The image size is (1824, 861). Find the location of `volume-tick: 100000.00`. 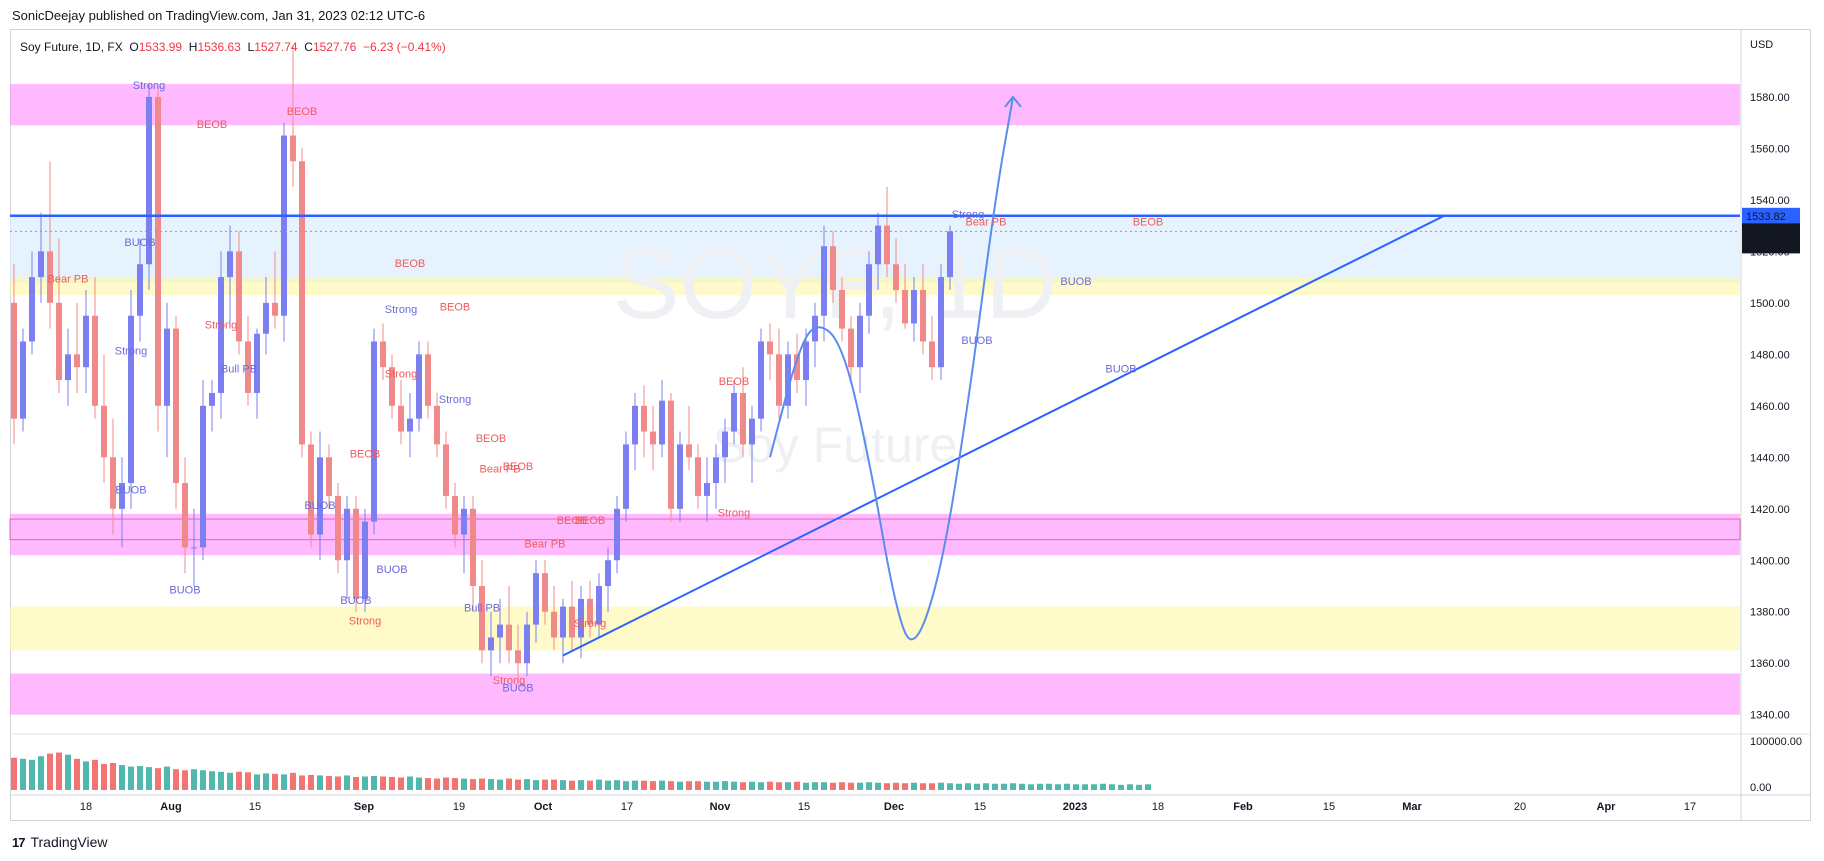

volume-tick: 100000.00 is located at coordinates (1776, 742).